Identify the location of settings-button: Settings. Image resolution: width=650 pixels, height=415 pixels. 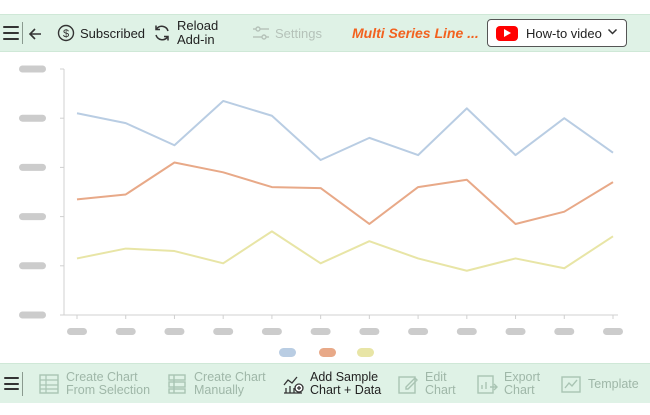
(287, 33).